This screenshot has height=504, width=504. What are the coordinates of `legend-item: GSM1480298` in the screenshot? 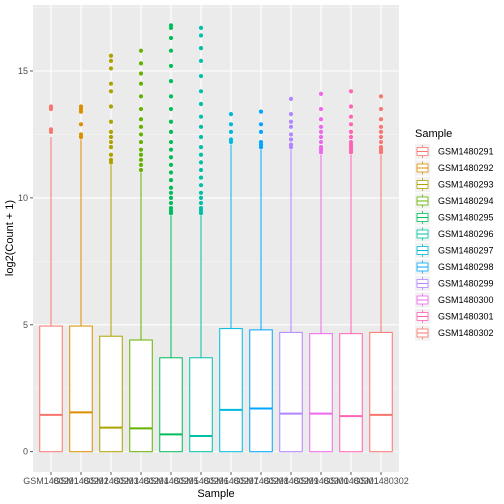 It's located at (454, 267).